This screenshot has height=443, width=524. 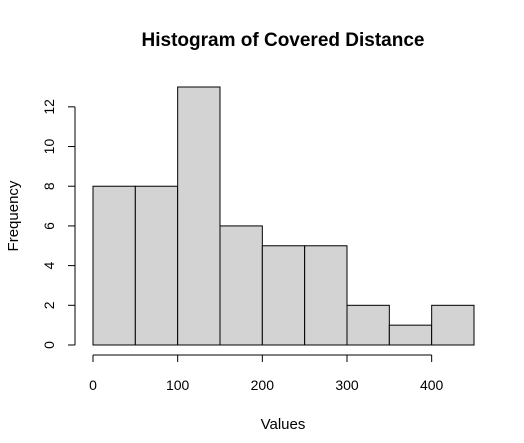 What do you see at coordinates (49, 345) in the screenshot?
I see `y-tick-label-0: 0` at bounding box center [49, 345].